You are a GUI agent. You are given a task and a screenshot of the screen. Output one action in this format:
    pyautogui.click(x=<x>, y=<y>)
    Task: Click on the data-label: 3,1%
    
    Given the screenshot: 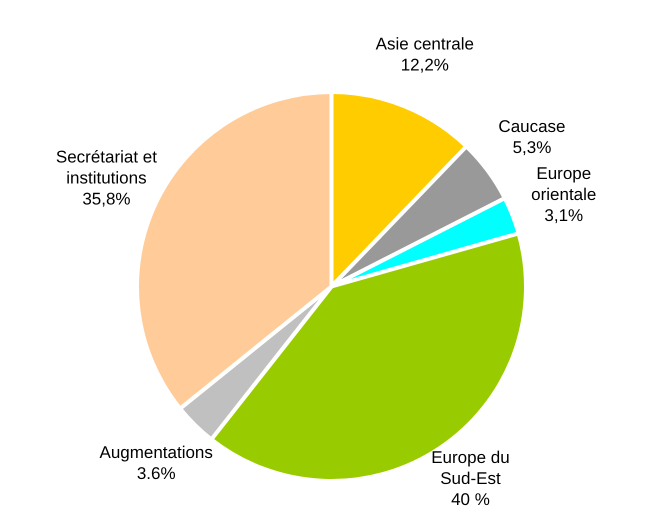 What is the action you would take?
    pyautogui.click(x=564, y=216)
    